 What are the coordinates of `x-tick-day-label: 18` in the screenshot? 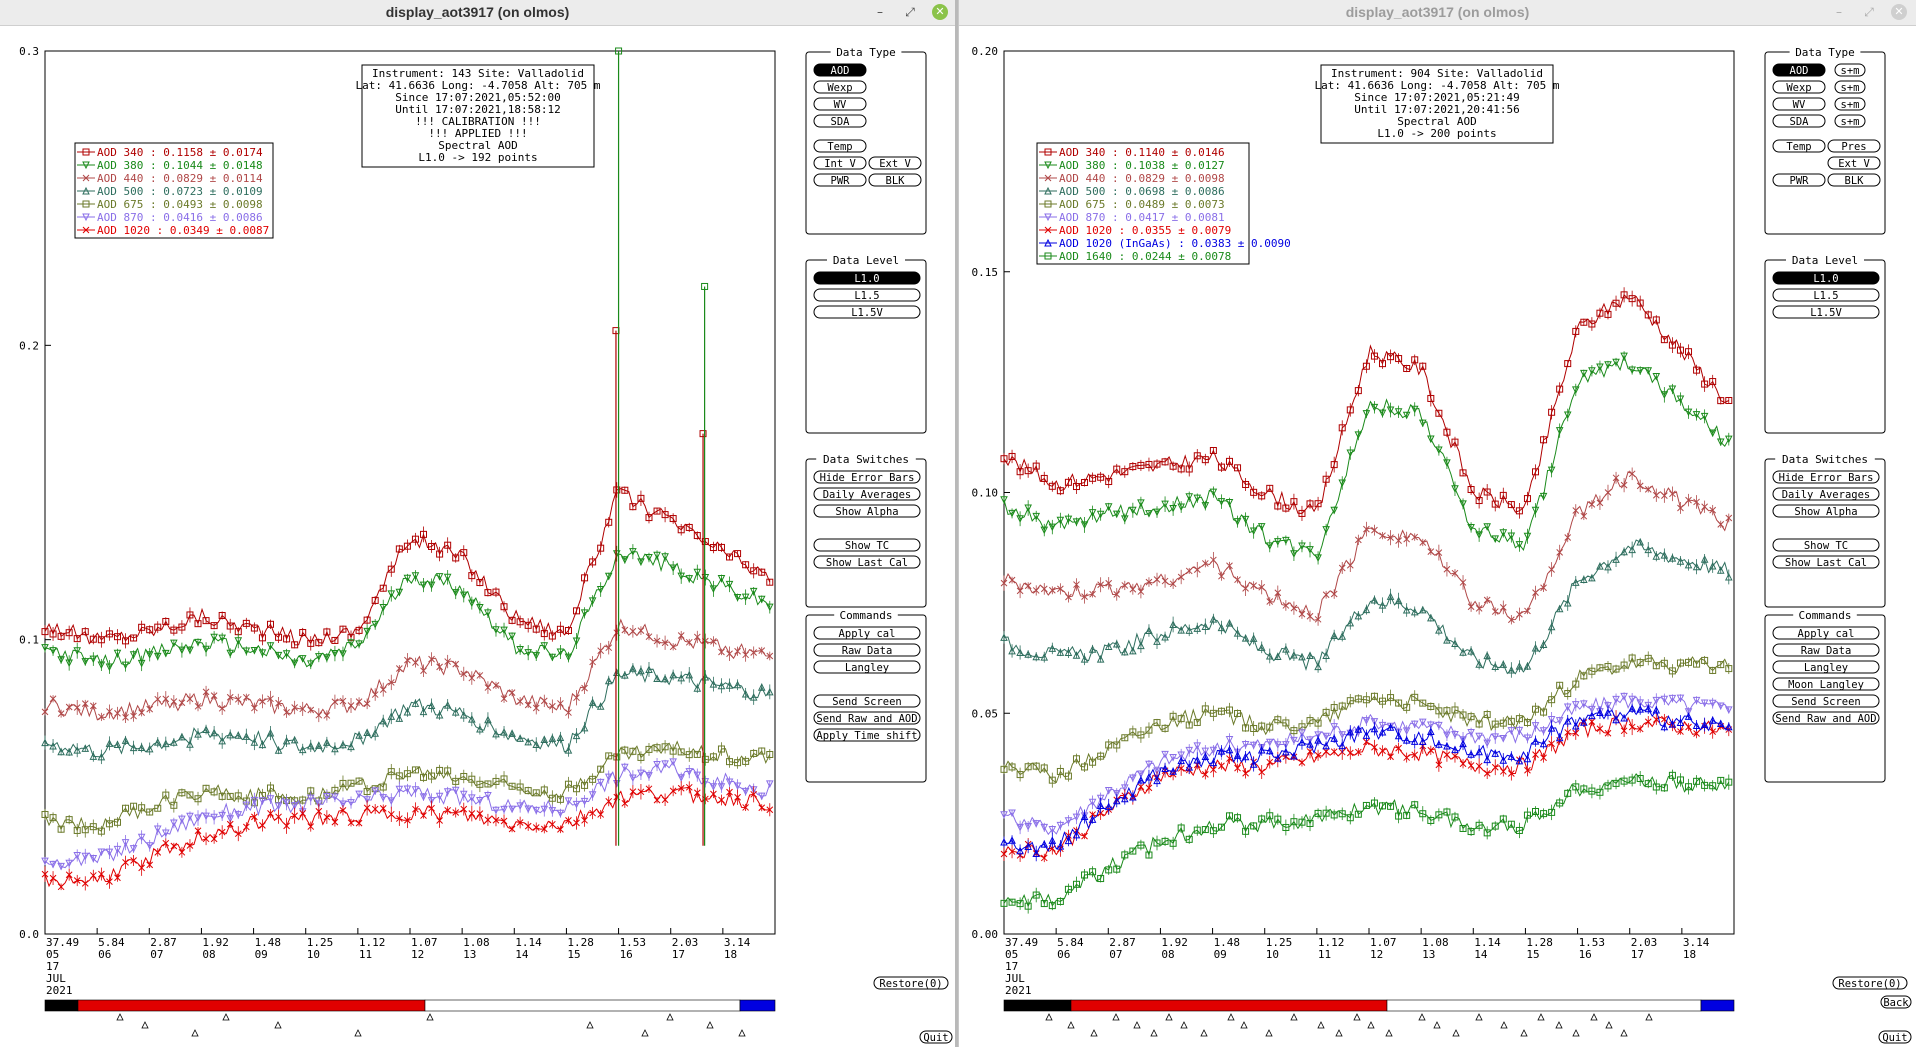 It's located at (730, 954).